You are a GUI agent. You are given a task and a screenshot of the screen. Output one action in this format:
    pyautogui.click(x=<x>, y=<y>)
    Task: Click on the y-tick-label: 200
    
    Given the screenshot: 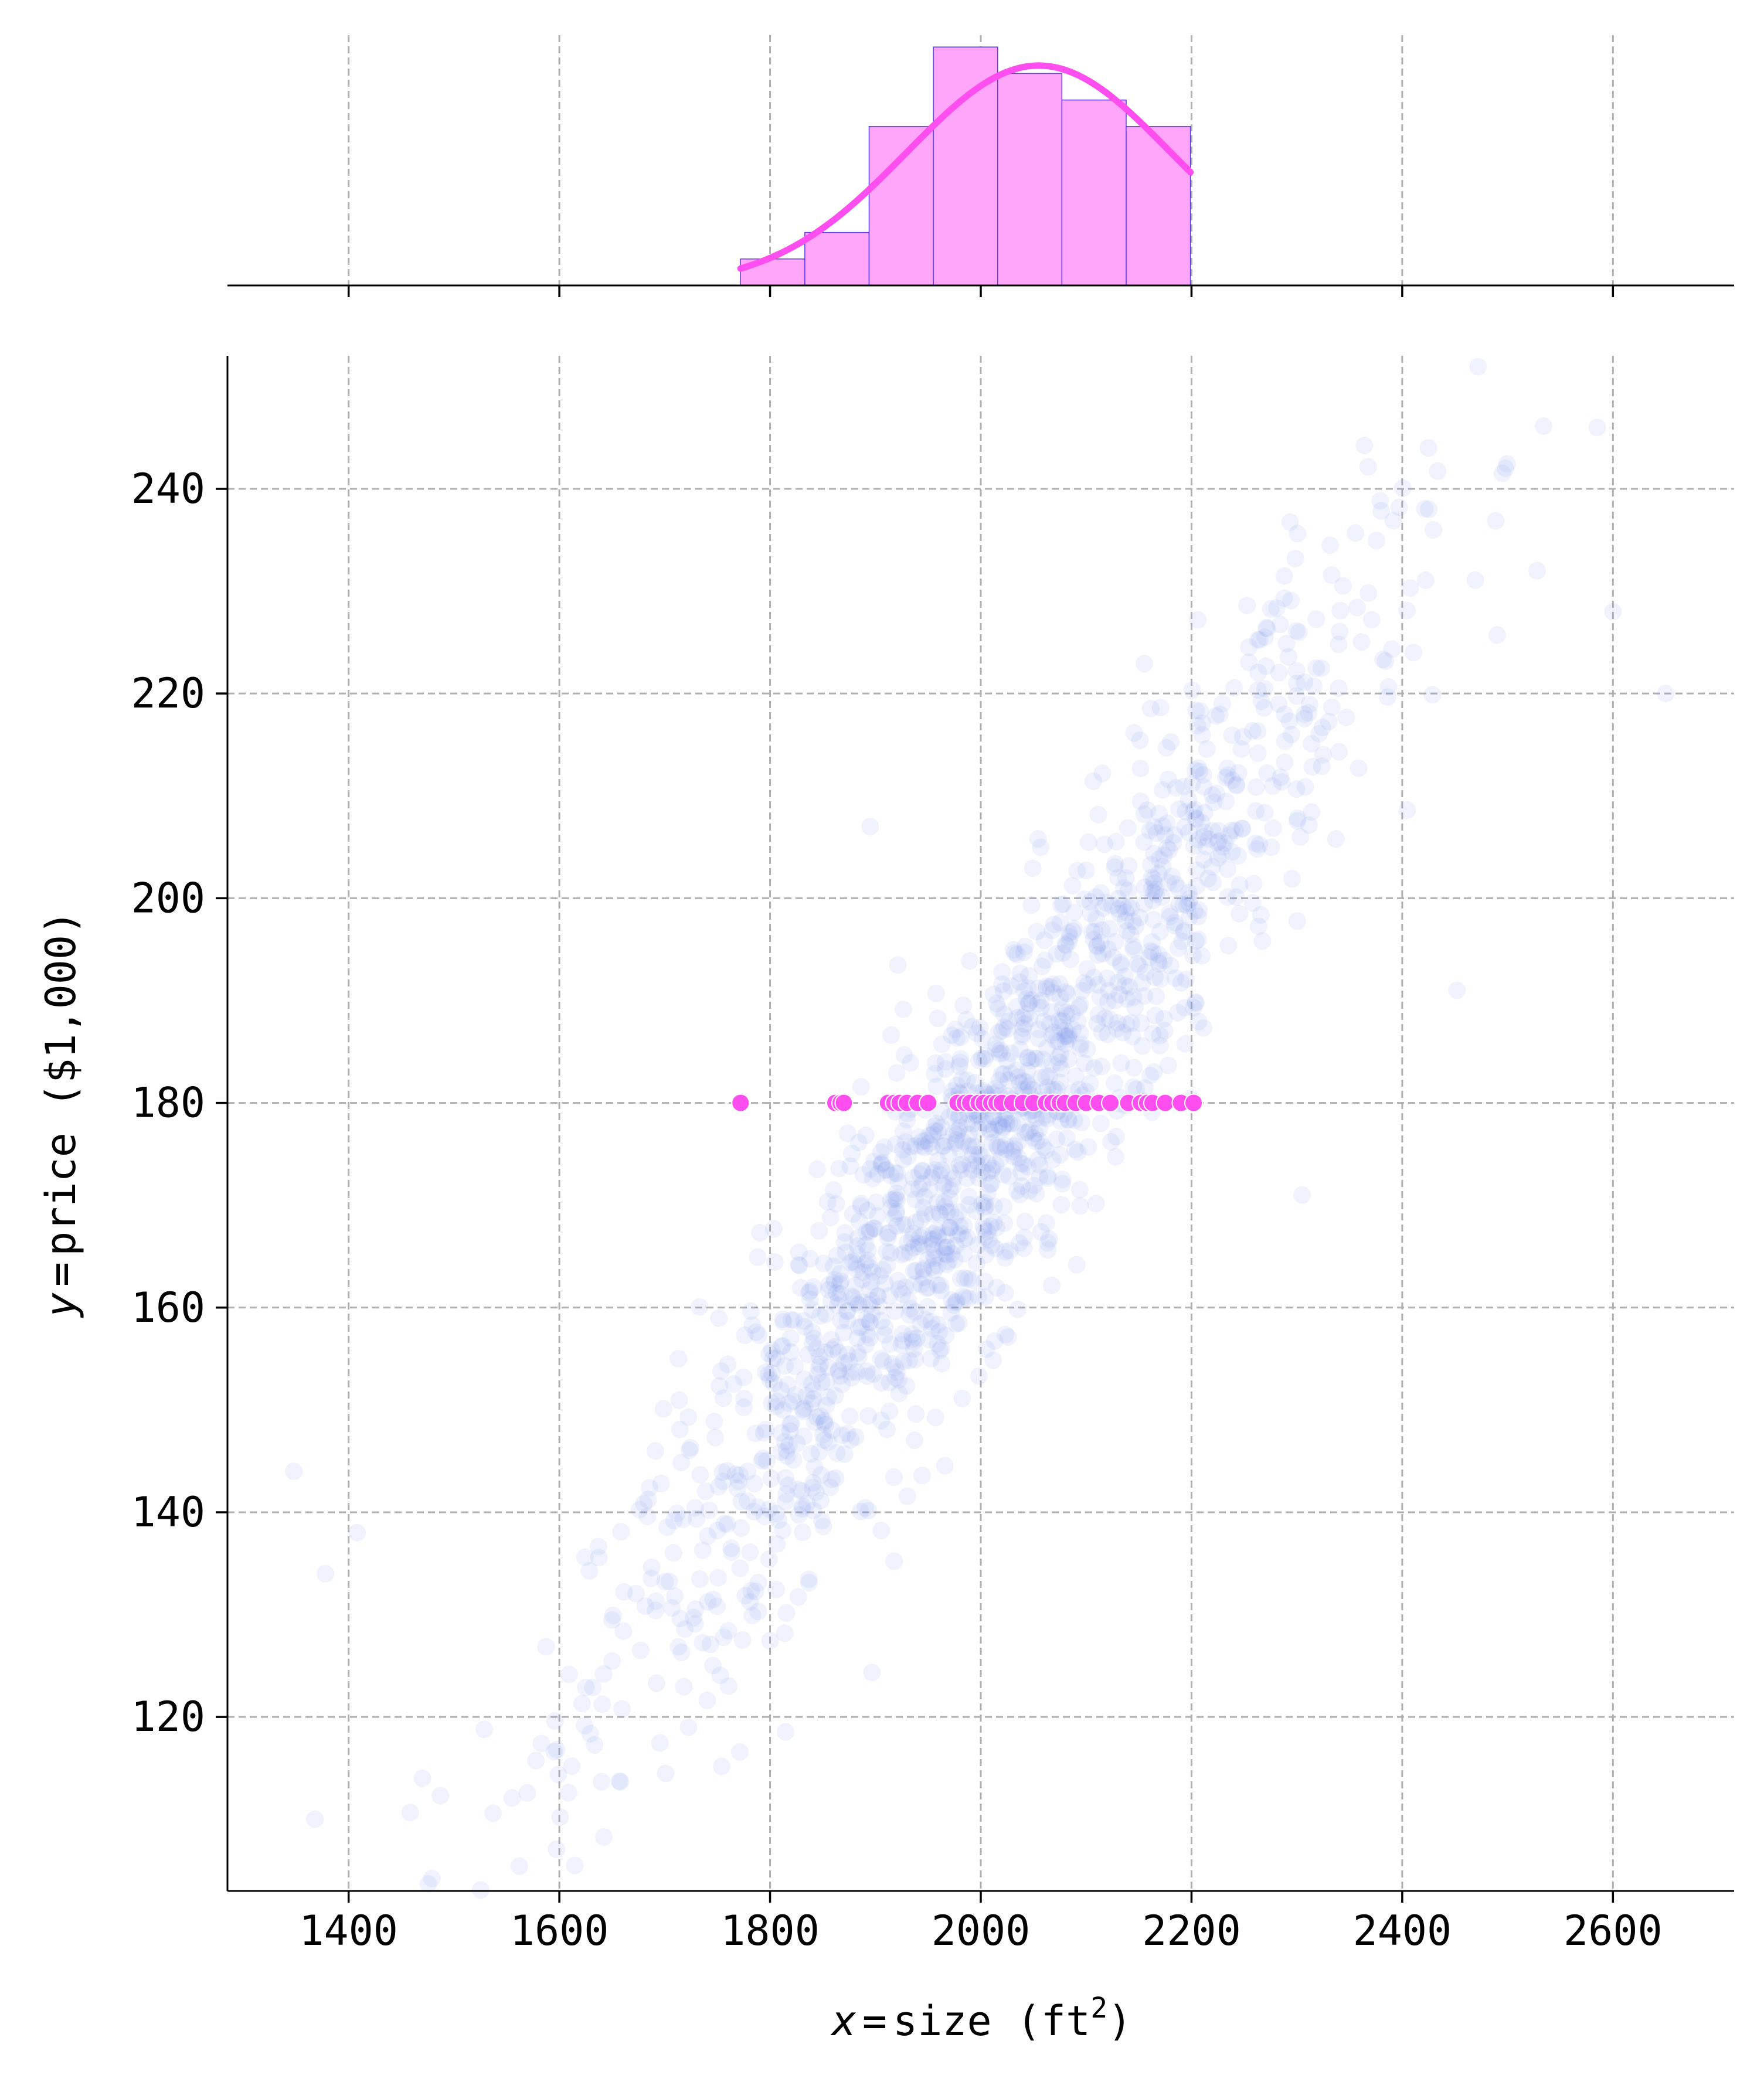 What is the action you would take?
    pyautogui.click(x=168, y=898)
    